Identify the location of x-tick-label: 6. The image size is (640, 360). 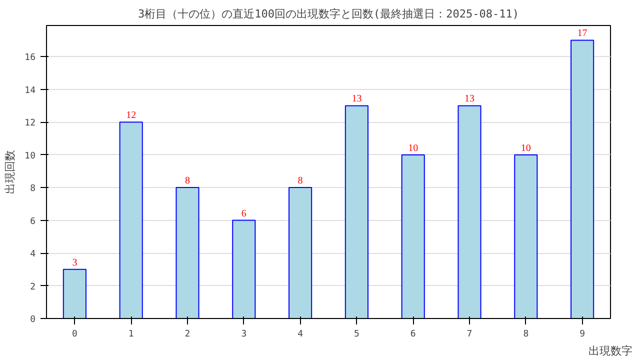
(413, 335).